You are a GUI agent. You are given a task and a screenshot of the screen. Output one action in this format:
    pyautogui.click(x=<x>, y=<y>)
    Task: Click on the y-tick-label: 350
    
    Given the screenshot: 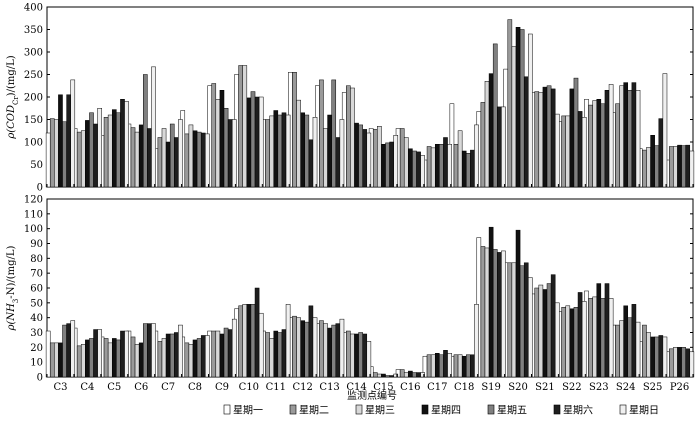 What is the action you would take?
    pyautogui.click(x=33, y=30)
    